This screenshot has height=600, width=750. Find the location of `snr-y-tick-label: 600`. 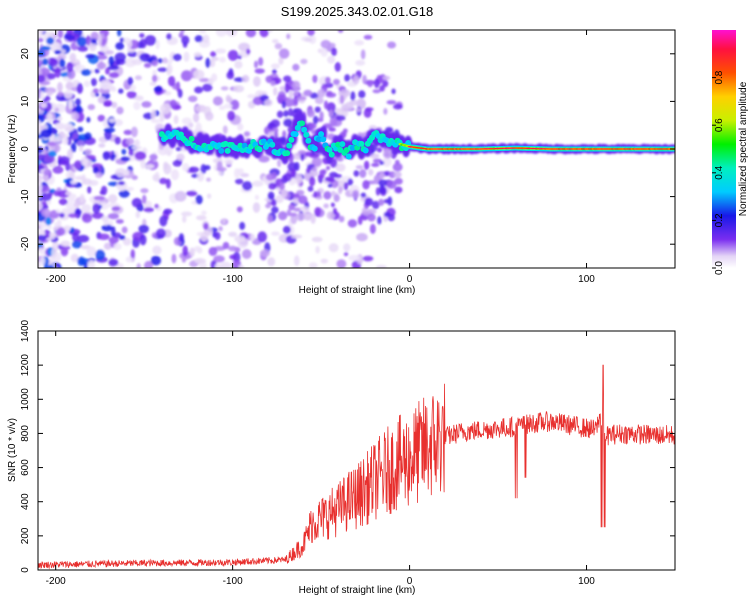

snr-y-tick-label: 600 is located at coordinates (25, 467).